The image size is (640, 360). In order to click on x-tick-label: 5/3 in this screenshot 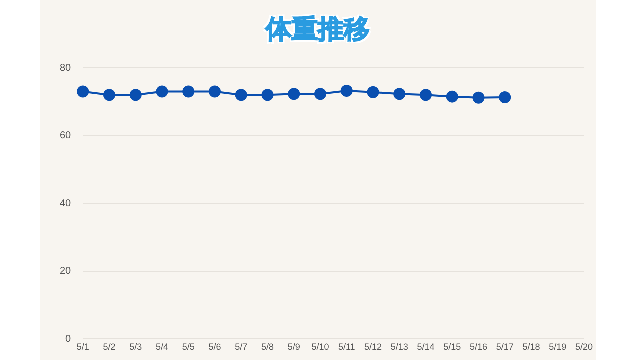, I will do `click(136, 347)`.